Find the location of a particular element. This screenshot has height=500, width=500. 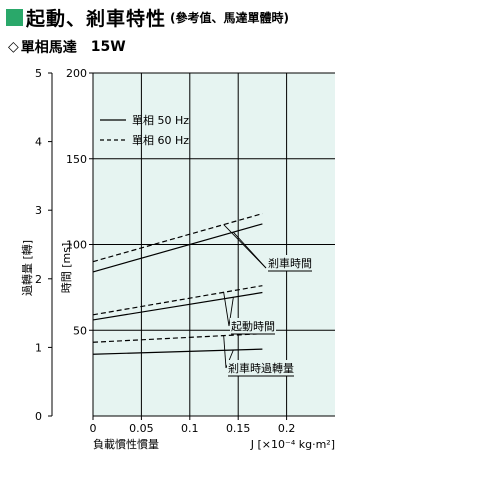

time-tick-label: 100 is located at coordinates (76, 245).